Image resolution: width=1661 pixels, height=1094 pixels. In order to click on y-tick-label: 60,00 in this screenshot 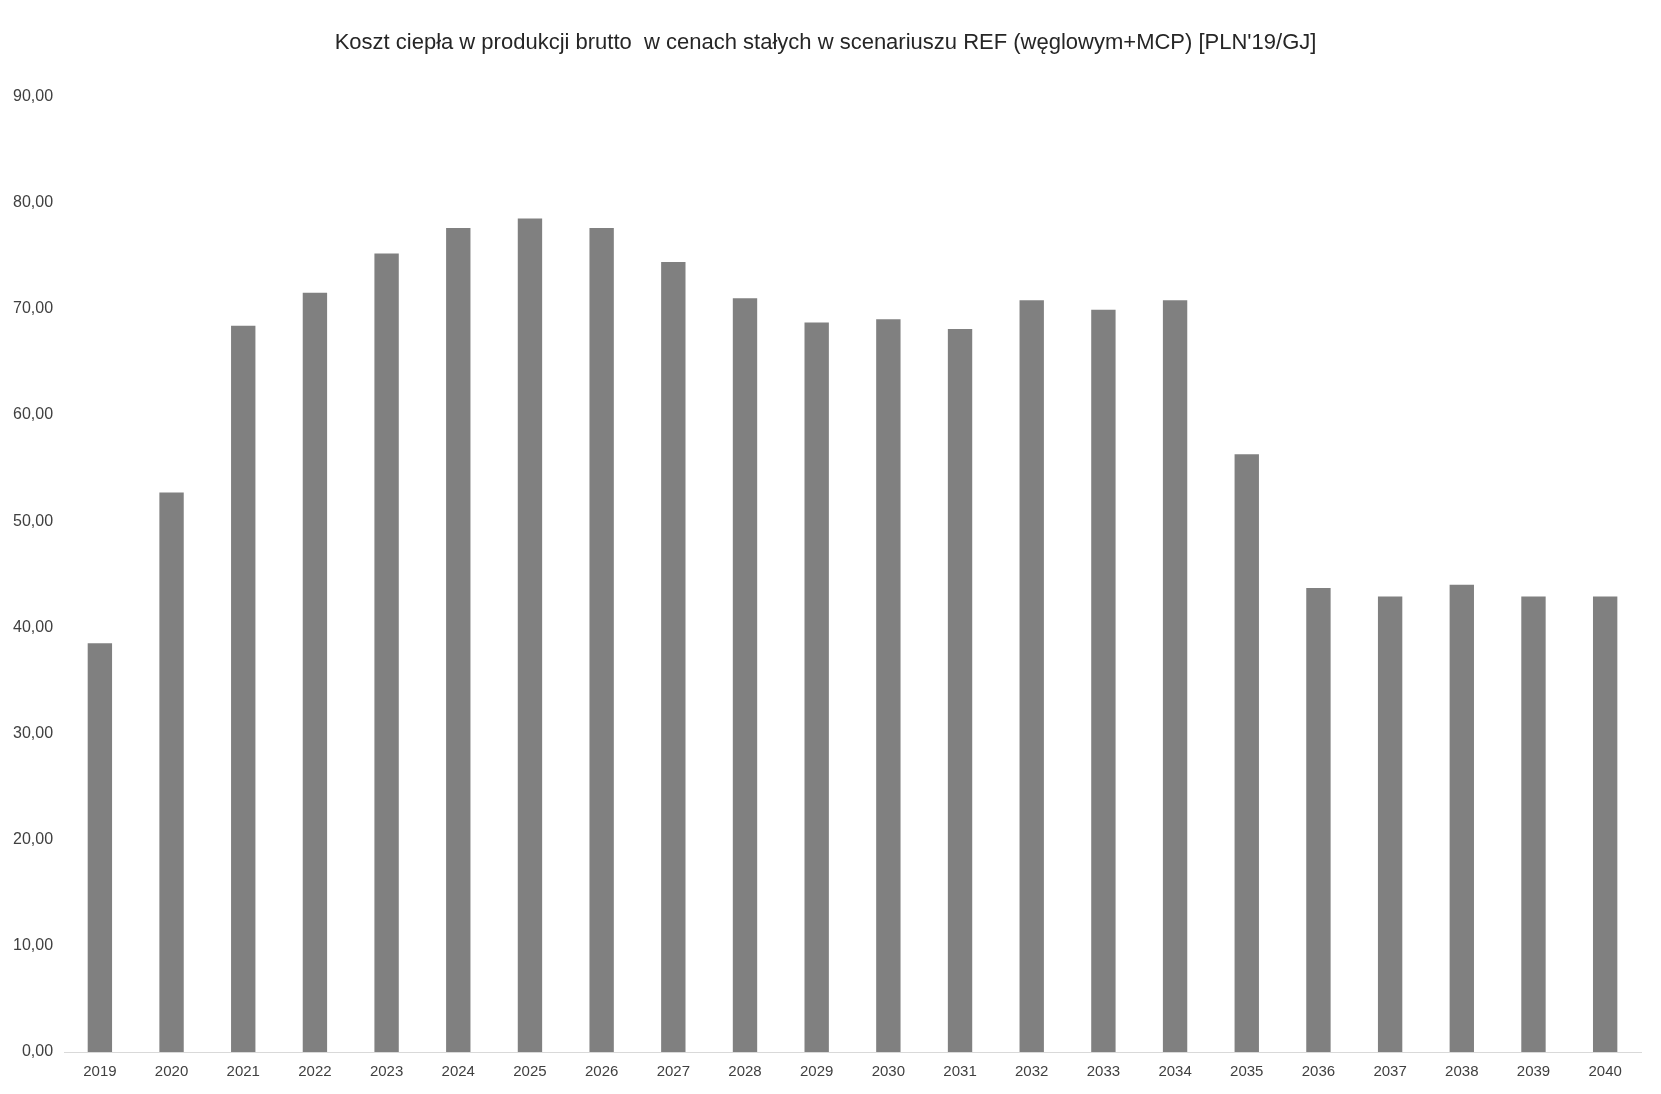, I will do `click(33, 414)`.